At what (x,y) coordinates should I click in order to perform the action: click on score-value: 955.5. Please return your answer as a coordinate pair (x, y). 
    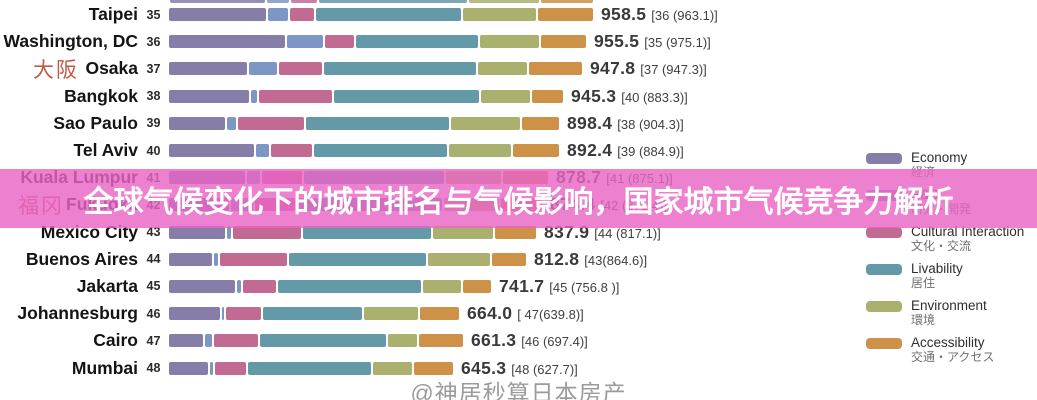
    Looking at the image, I should click on (617, 41).